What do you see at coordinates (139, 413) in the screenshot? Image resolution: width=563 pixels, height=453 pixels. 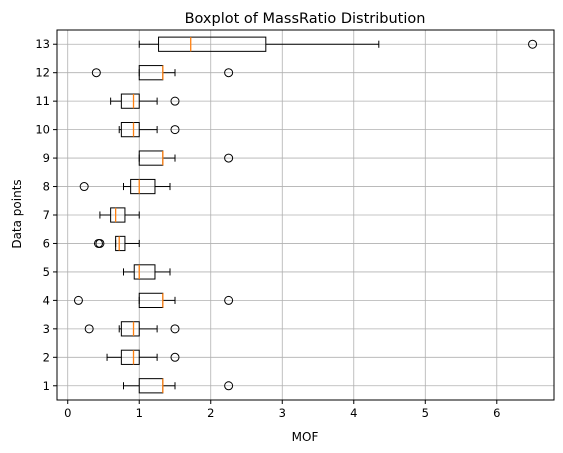 I see `x-tick-label: 1` at bounding box center [139, 413].